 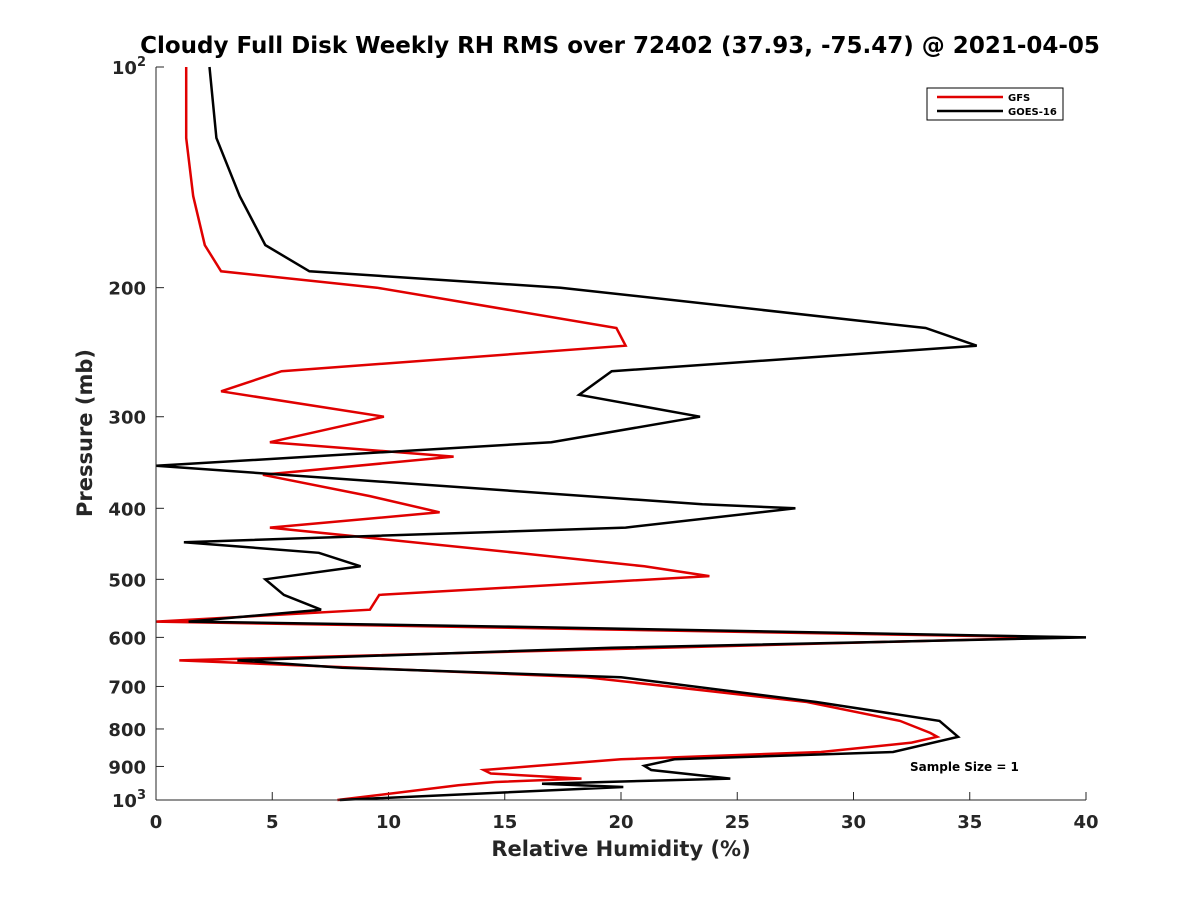 What do you see at coordinates (127, 433) in the screenshot?
I see `y-tick-labels: 10² 200 300 400 500 600 700 800 900 10³` at bounding box center [127, 433].